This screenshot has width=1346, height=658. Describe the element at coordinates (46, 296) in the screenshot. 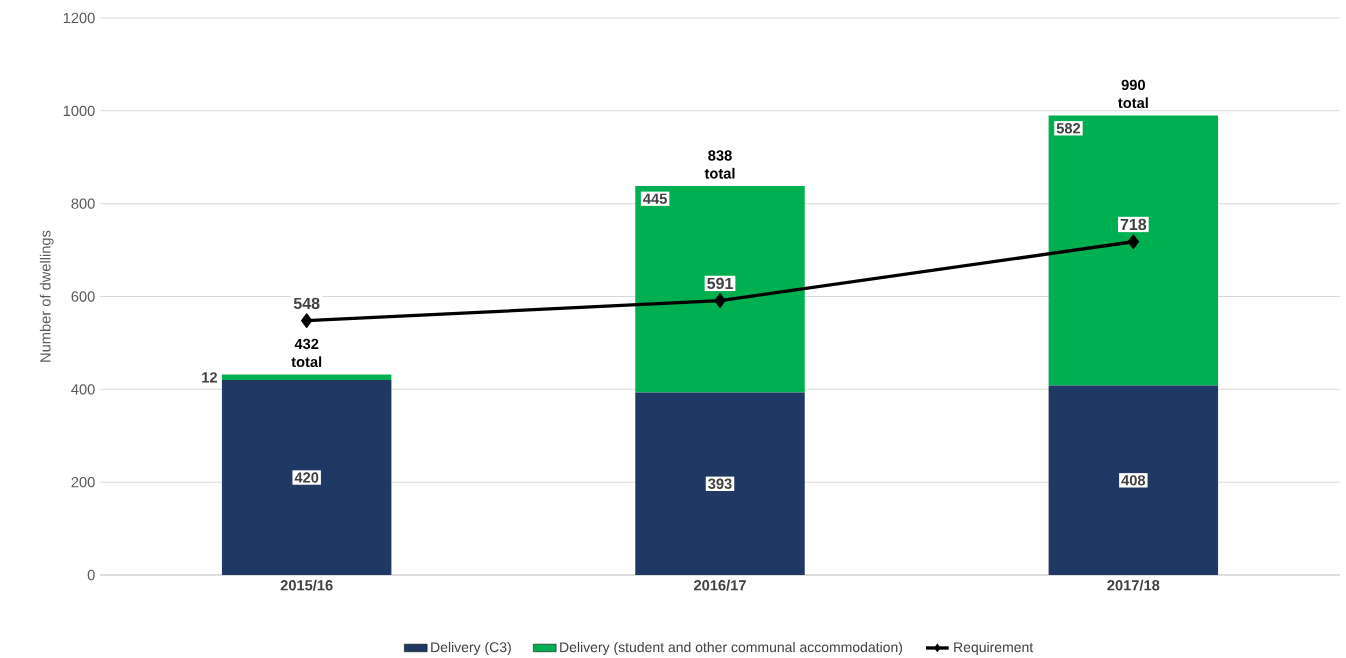

I see `y-axis-title: Number of dwellings` at that location.